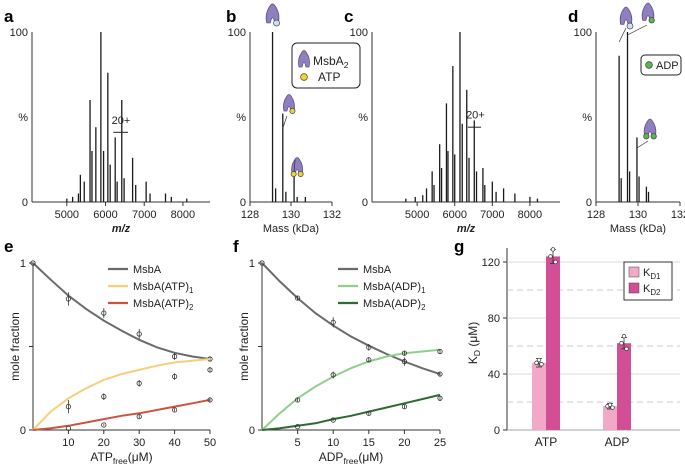 Image resolution: width=685 pixels, height=467 pixels. I want to click on panel-a-xtick-3: 8000, so click(183, 215).